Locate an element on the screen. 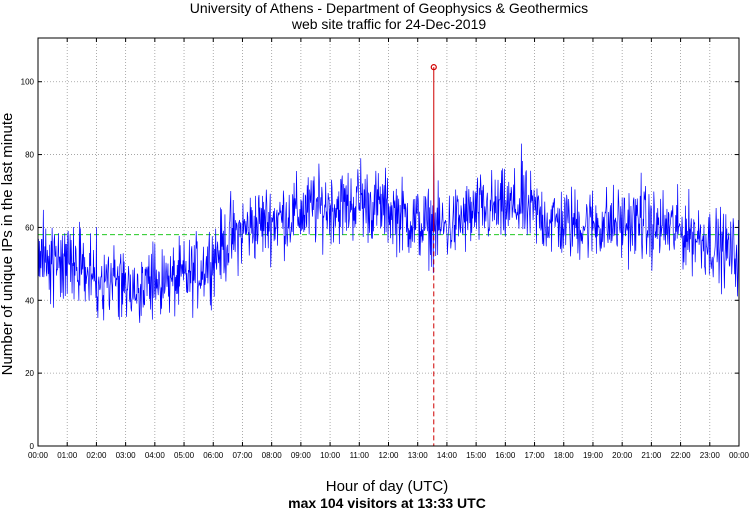 The width and height of the screenshot is (750, 511). y-axis-label: Number of unique IPs in the last minute is located at coordinates (8, 244).